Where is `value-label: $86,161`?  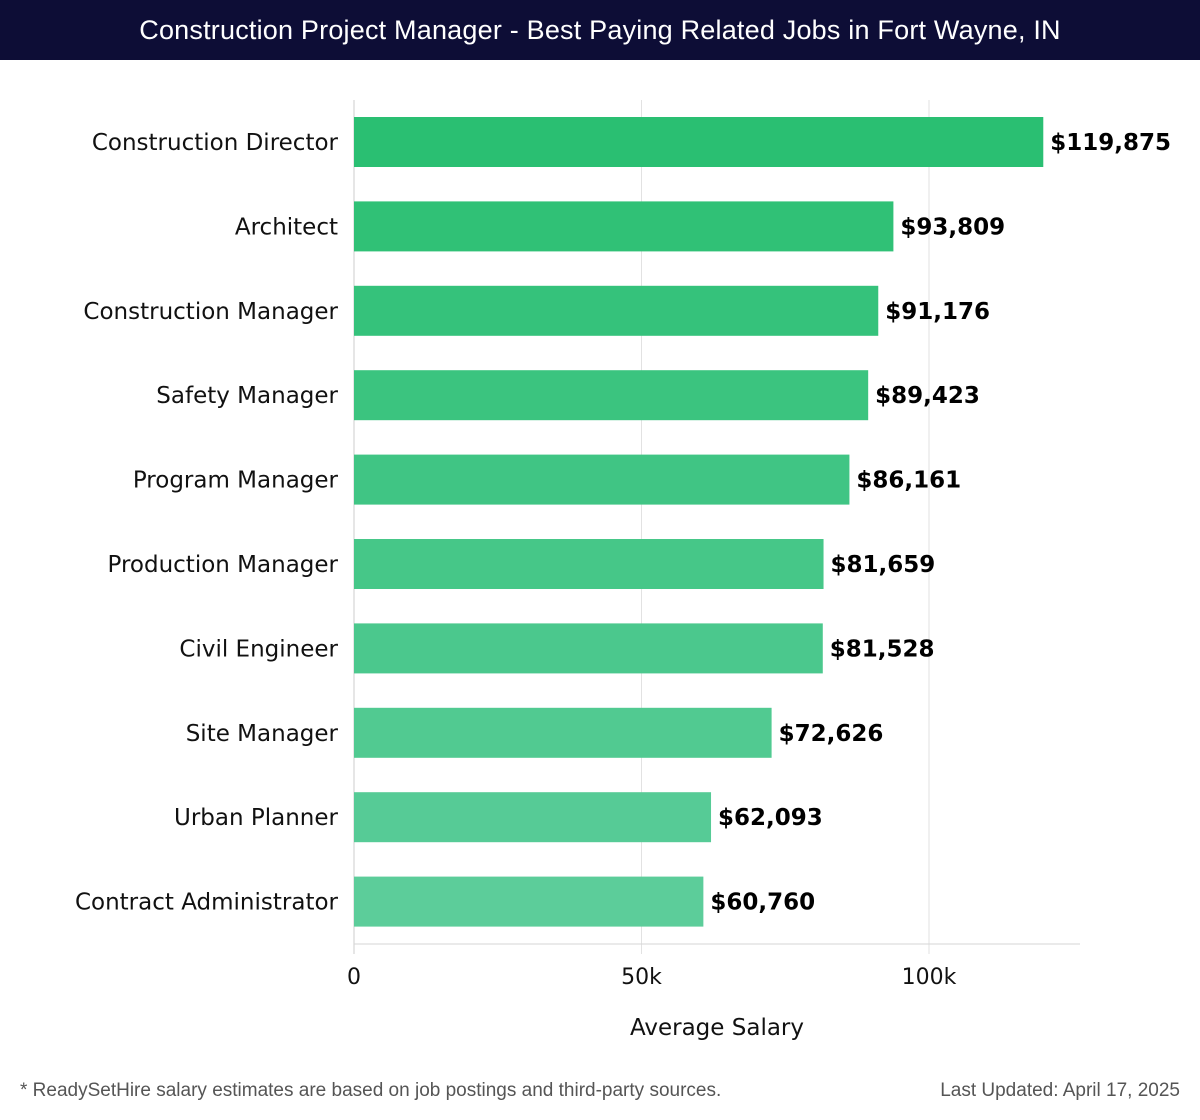
value-label: $86,161 is located at coordinates (908, 481).